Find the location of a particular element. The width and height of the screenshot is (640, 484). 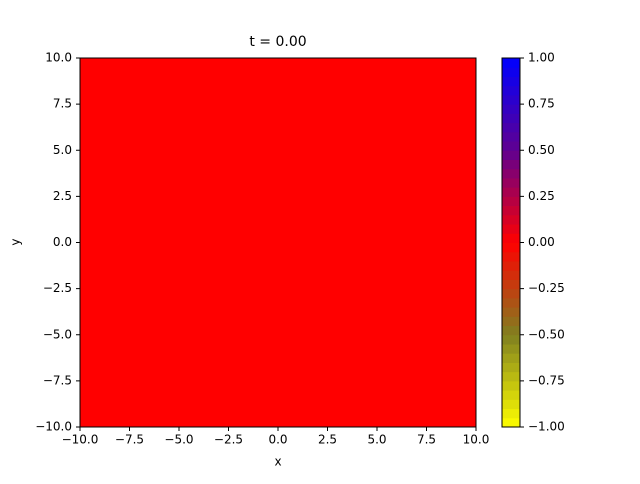

colorbar-tick-label: −0.50 is located at coordinates (546, 334).